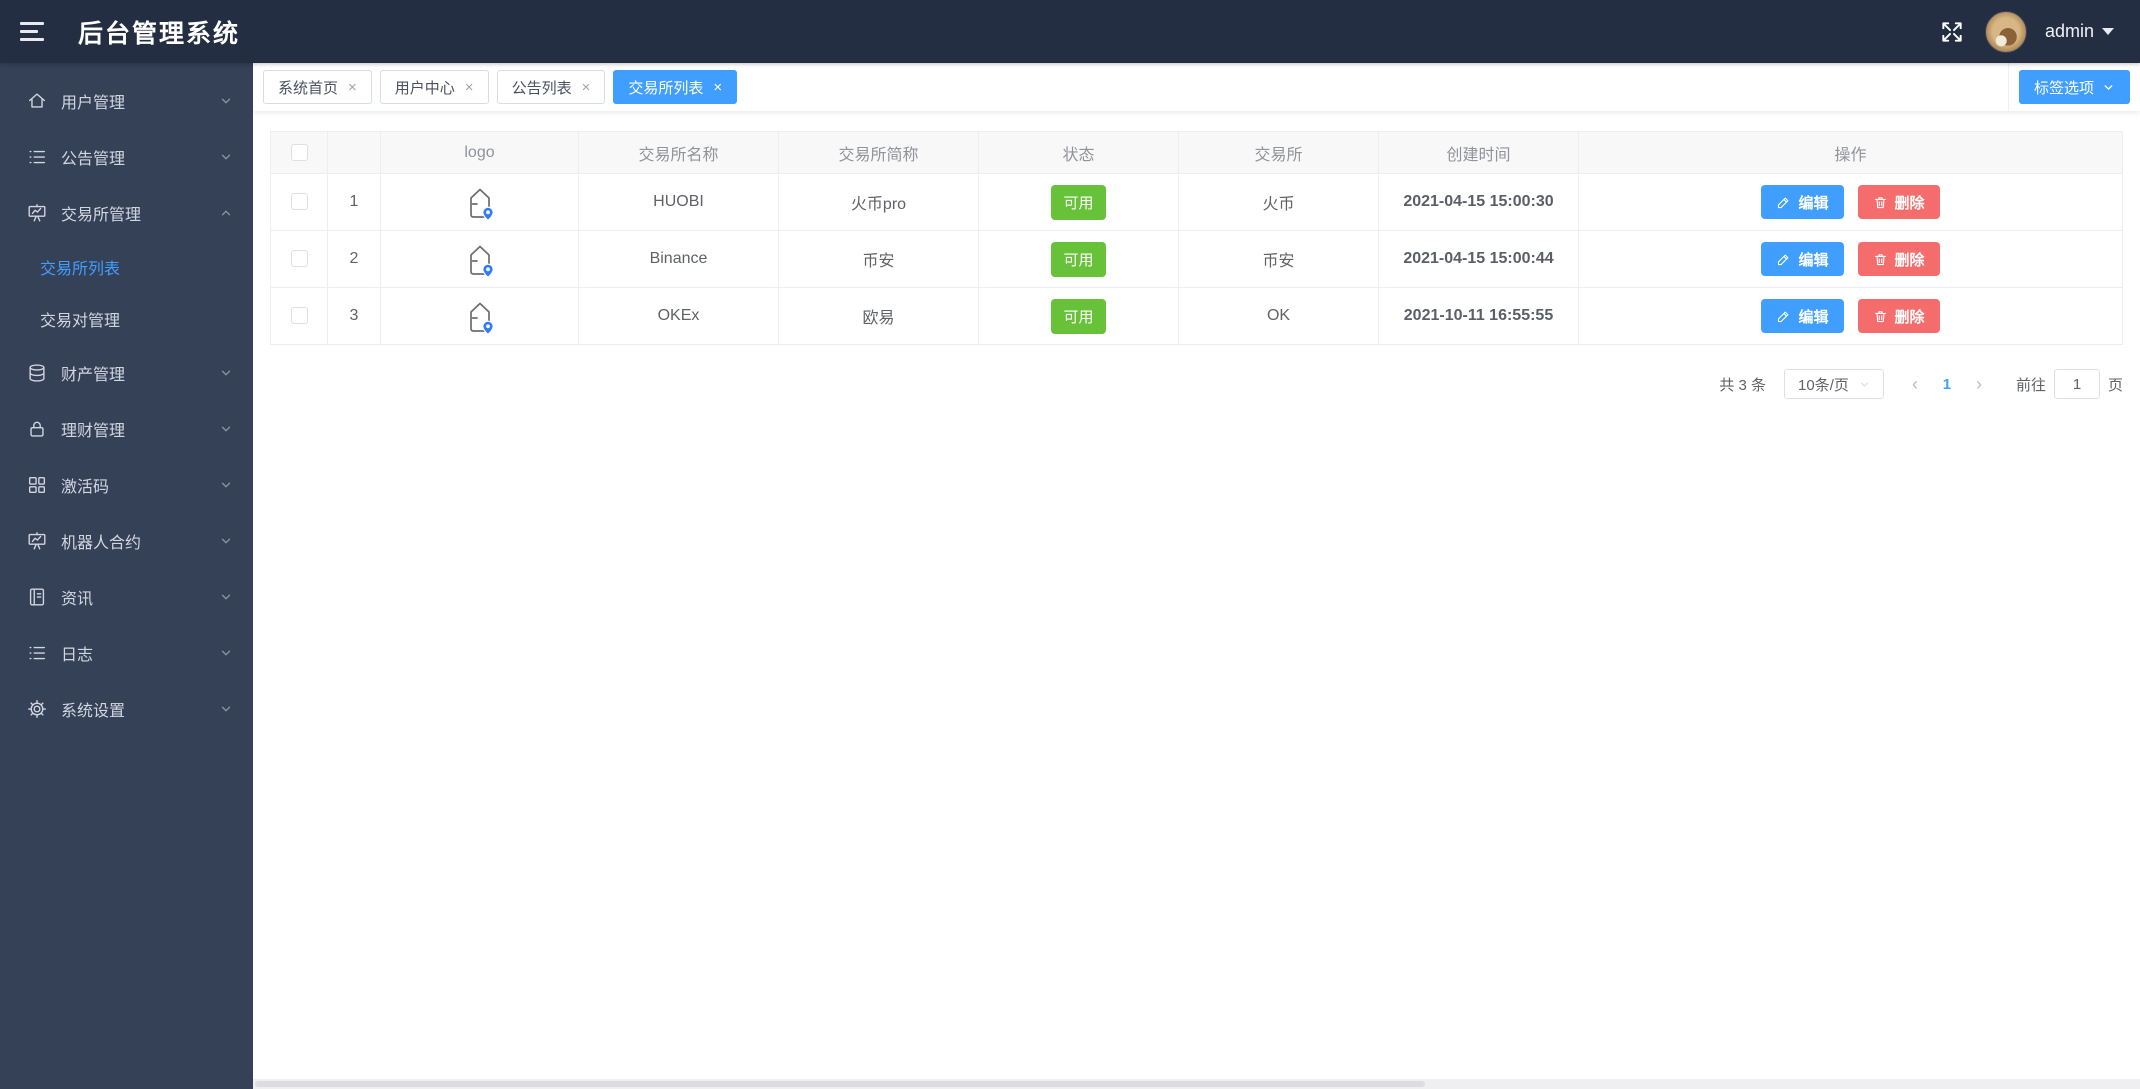 The image size is (2140, 1089). I want to click on goto-label: 前往, so click(2030, 385).